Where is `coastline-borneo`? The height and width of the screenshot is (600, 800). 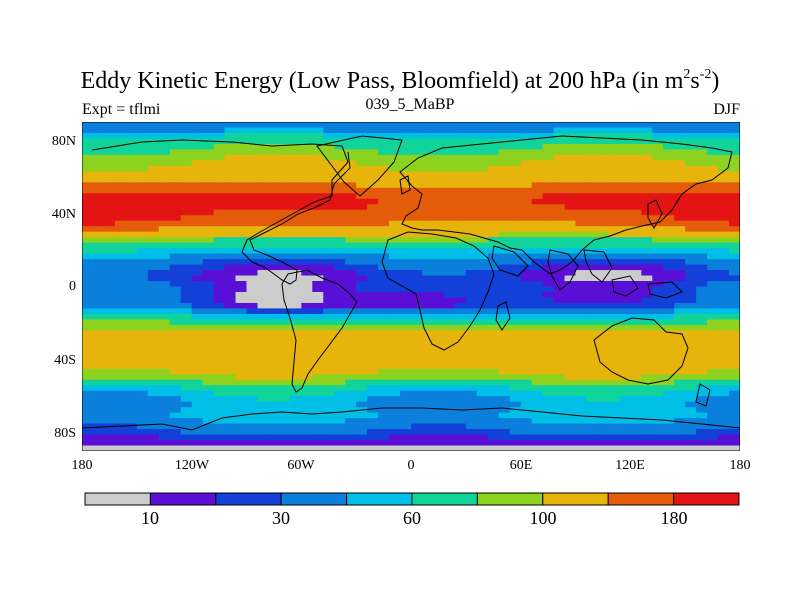 coastline-borneo is located at coordinates (625, 286).